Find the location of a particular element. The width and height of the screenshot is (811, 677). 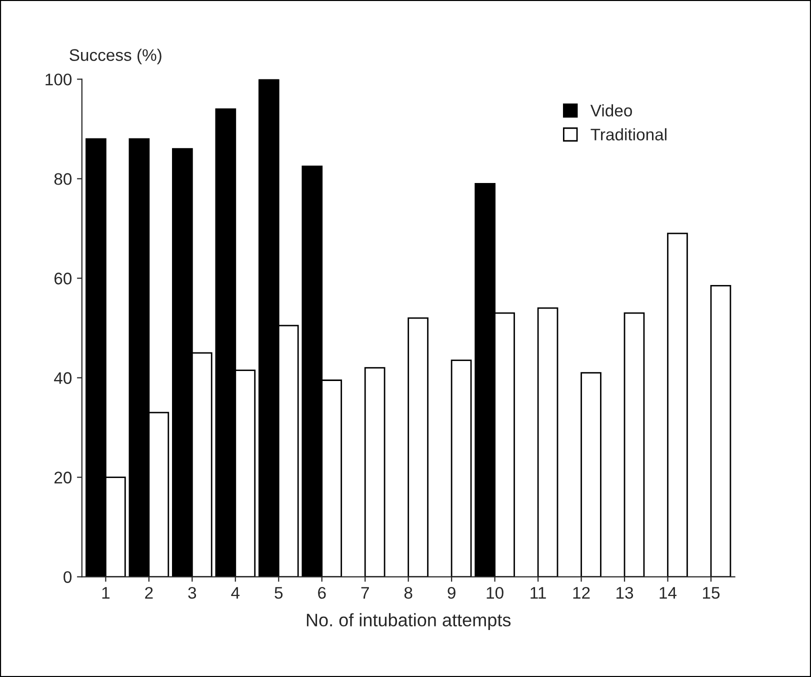

x-tick-label: 14 is located at coordinates (668, 593).